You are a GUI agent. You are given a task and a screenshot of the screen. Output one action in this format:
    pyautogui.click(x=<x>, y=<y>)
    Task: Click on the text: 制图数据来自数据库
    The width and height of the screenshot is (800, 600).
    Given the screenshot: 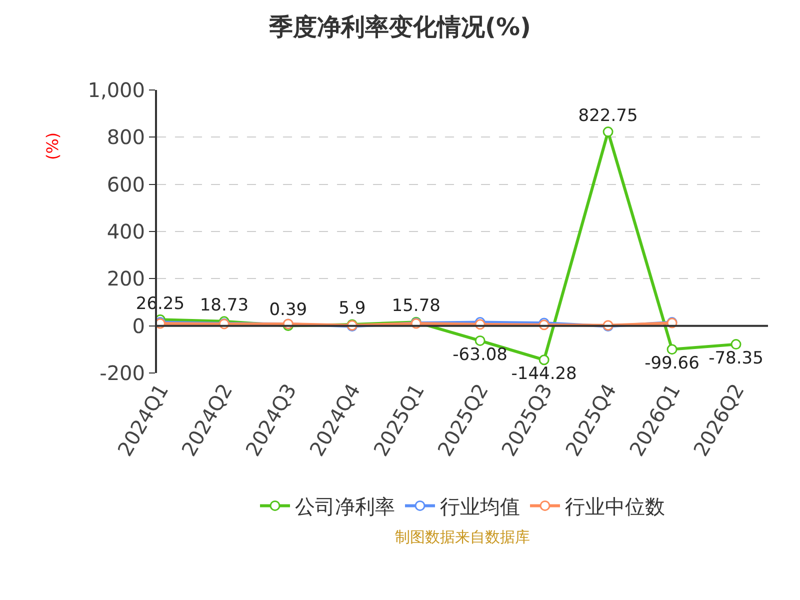 What is the action you would take?
    pyautogui.click(x=462, y=537)
    